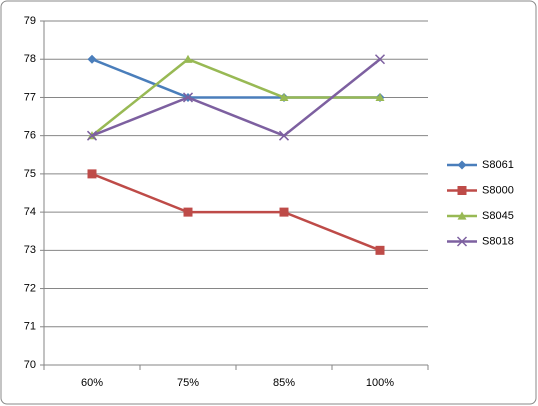 Image resolution: width=538 pixels, height=406 pixels. What do you see at coordinates (30, 212) in the screenshot?
I see `y-tick-label: 74` at bounding box center [30, 212].